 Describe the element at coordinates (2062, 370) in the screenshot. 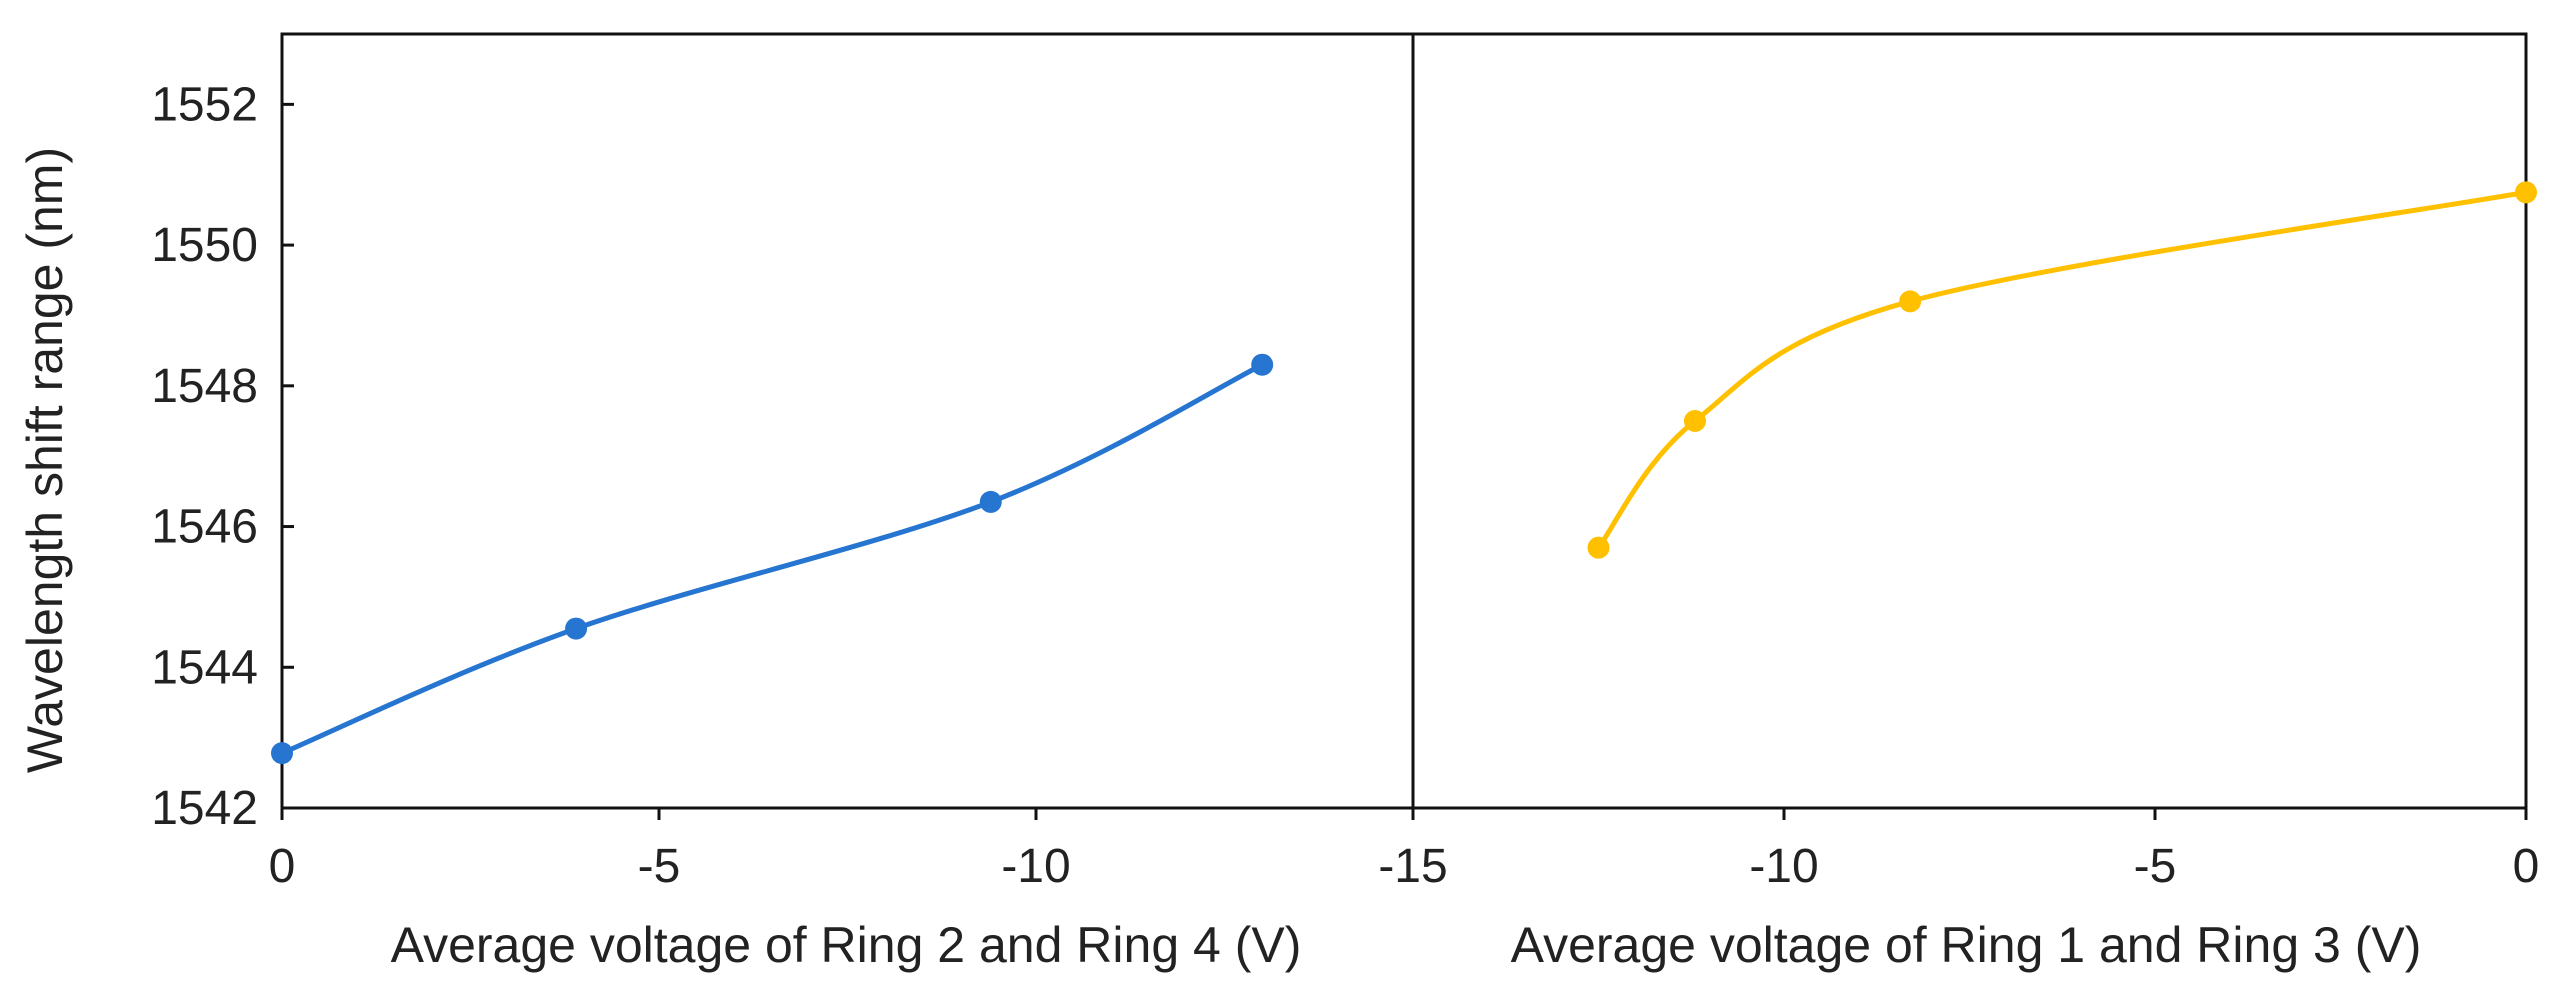

I see `series-line-right` at that location.